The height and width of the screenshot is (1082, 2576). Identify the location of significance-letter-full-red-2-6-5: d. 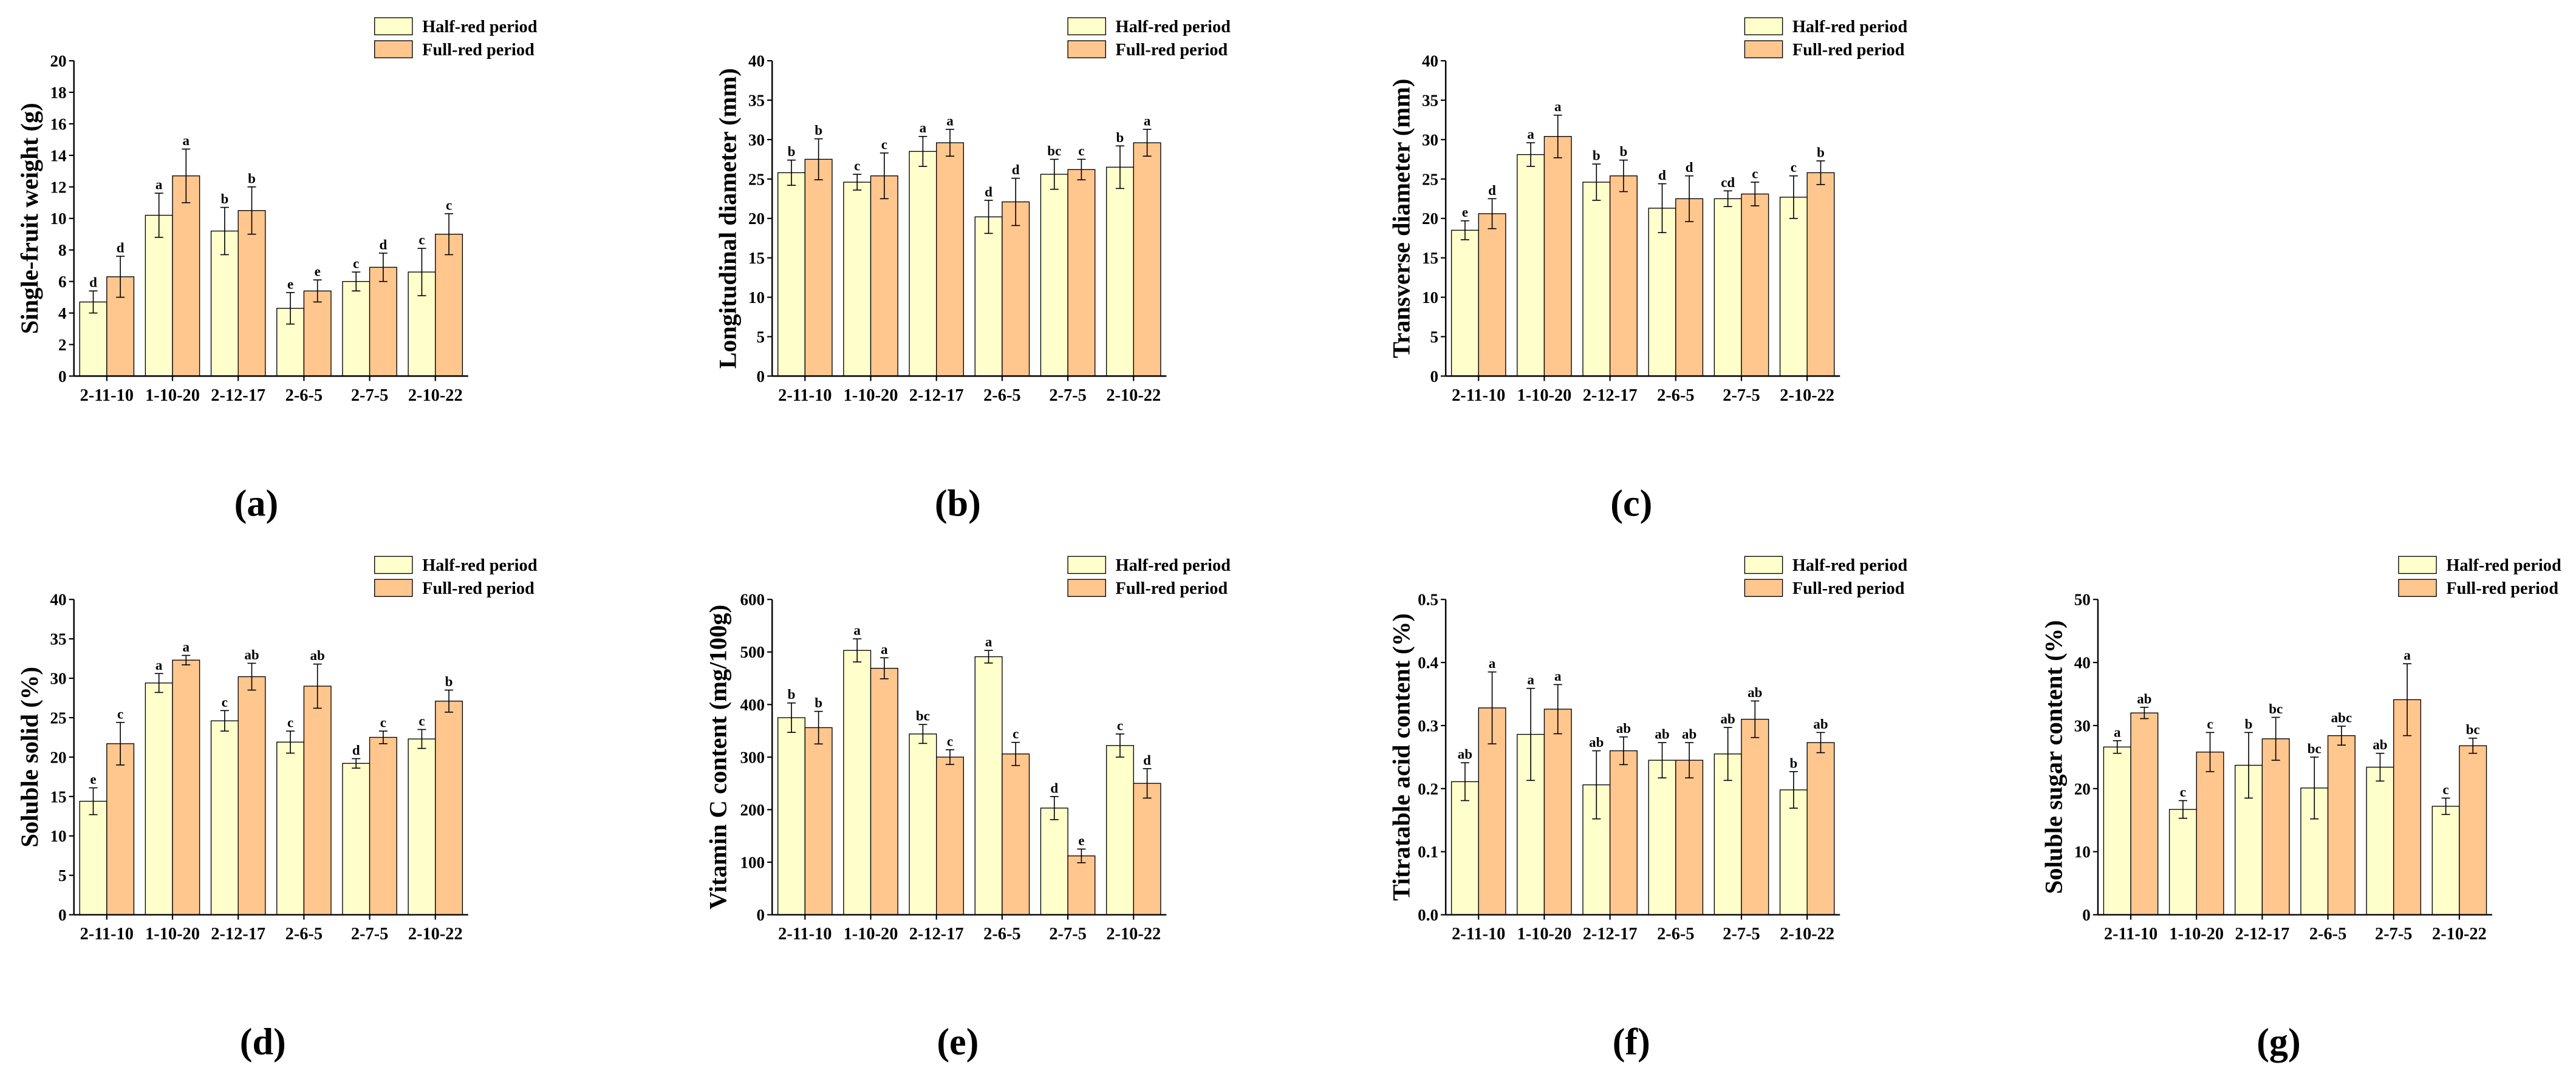
(1689, 168).